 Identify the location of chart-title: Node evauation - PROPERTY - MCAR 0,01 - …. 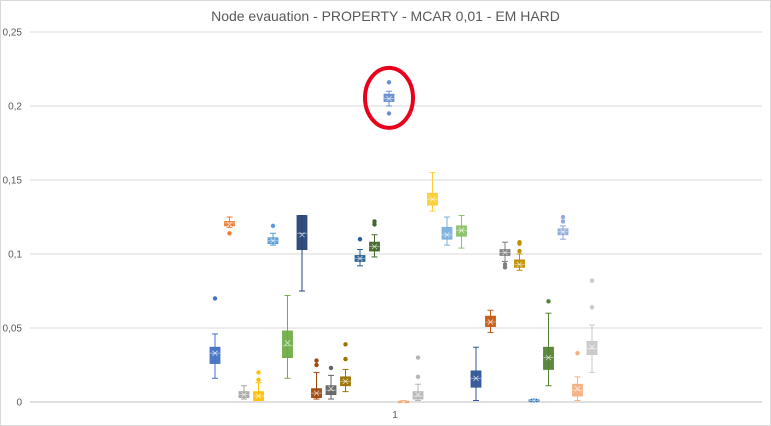
(385, 16).